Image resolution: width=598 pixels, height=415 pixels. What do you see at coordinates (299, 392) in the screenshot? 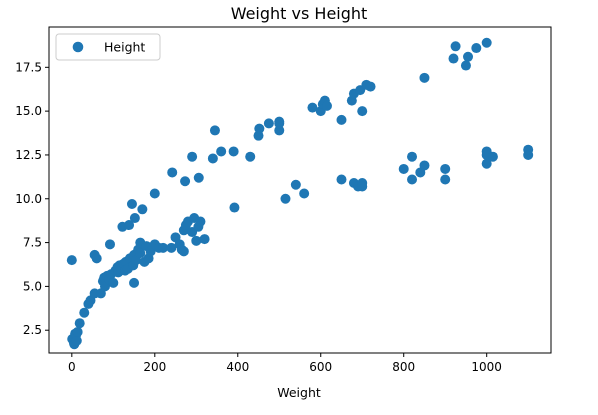
I see `x-axis-label: Weight` at bounding box center [299, 392].